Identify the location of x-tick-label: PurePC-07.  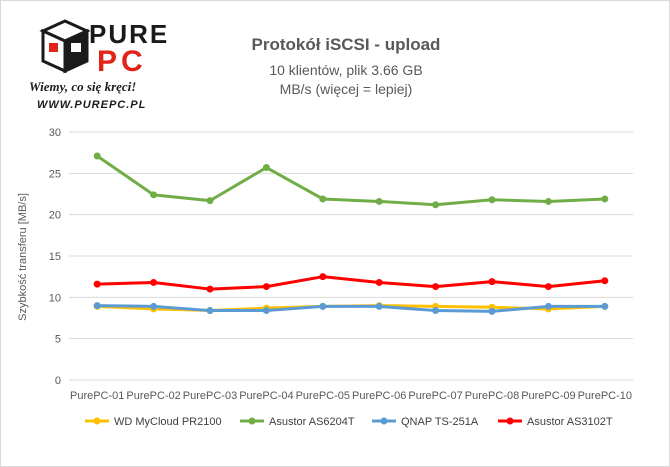
(435, 396).